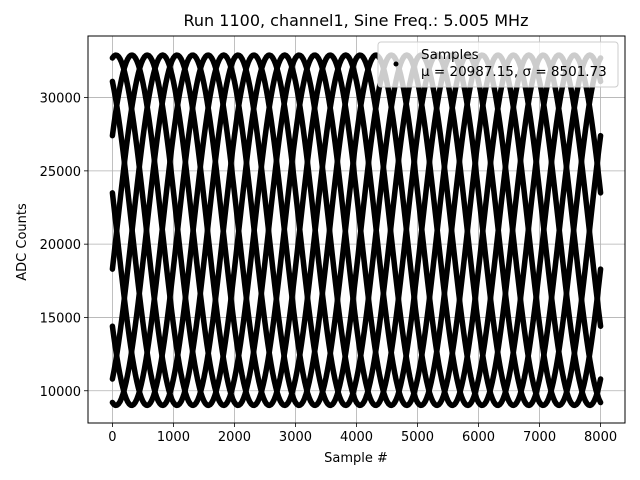 This screenshot has height=480, width=640. Describe the element at coordinates (356, 458) in the screenshot. I see `x-axis-label: Sample #` at that location.